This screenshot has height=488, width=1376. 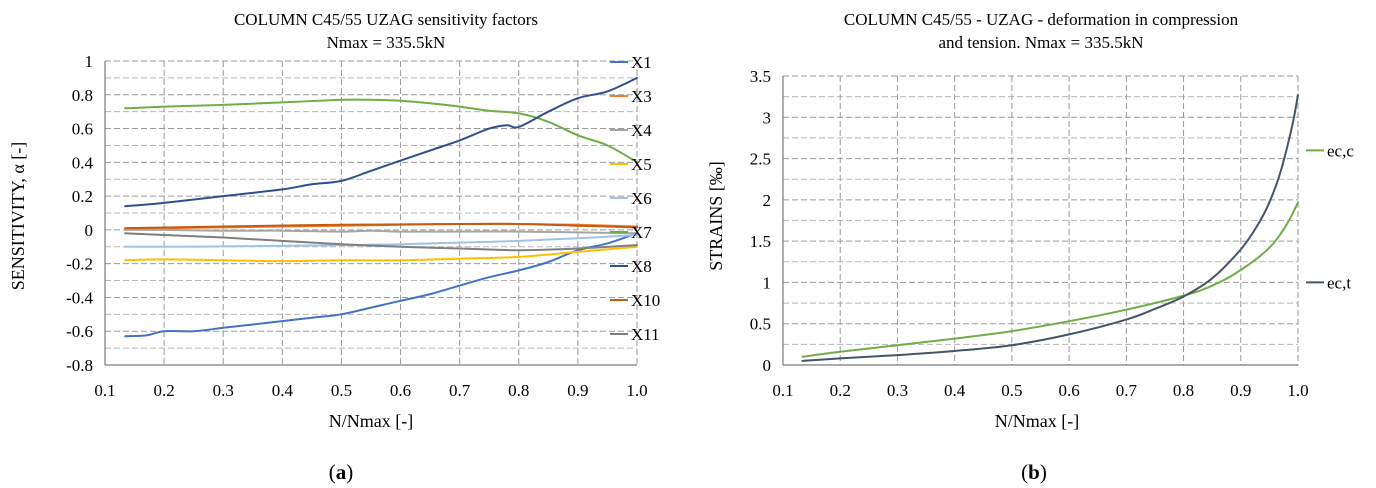 I want to click on series-line-x10, so click(x=381, y=226).